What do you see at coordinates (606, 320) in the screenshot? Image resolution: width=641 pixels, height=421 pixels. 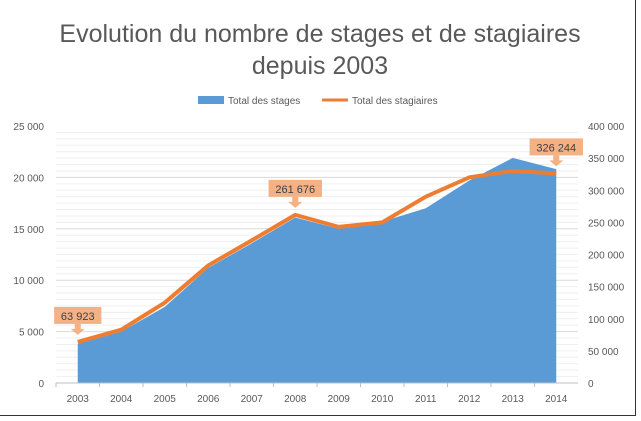 I see `right-tick-label: 100 000` at bounding box center [606, 320].